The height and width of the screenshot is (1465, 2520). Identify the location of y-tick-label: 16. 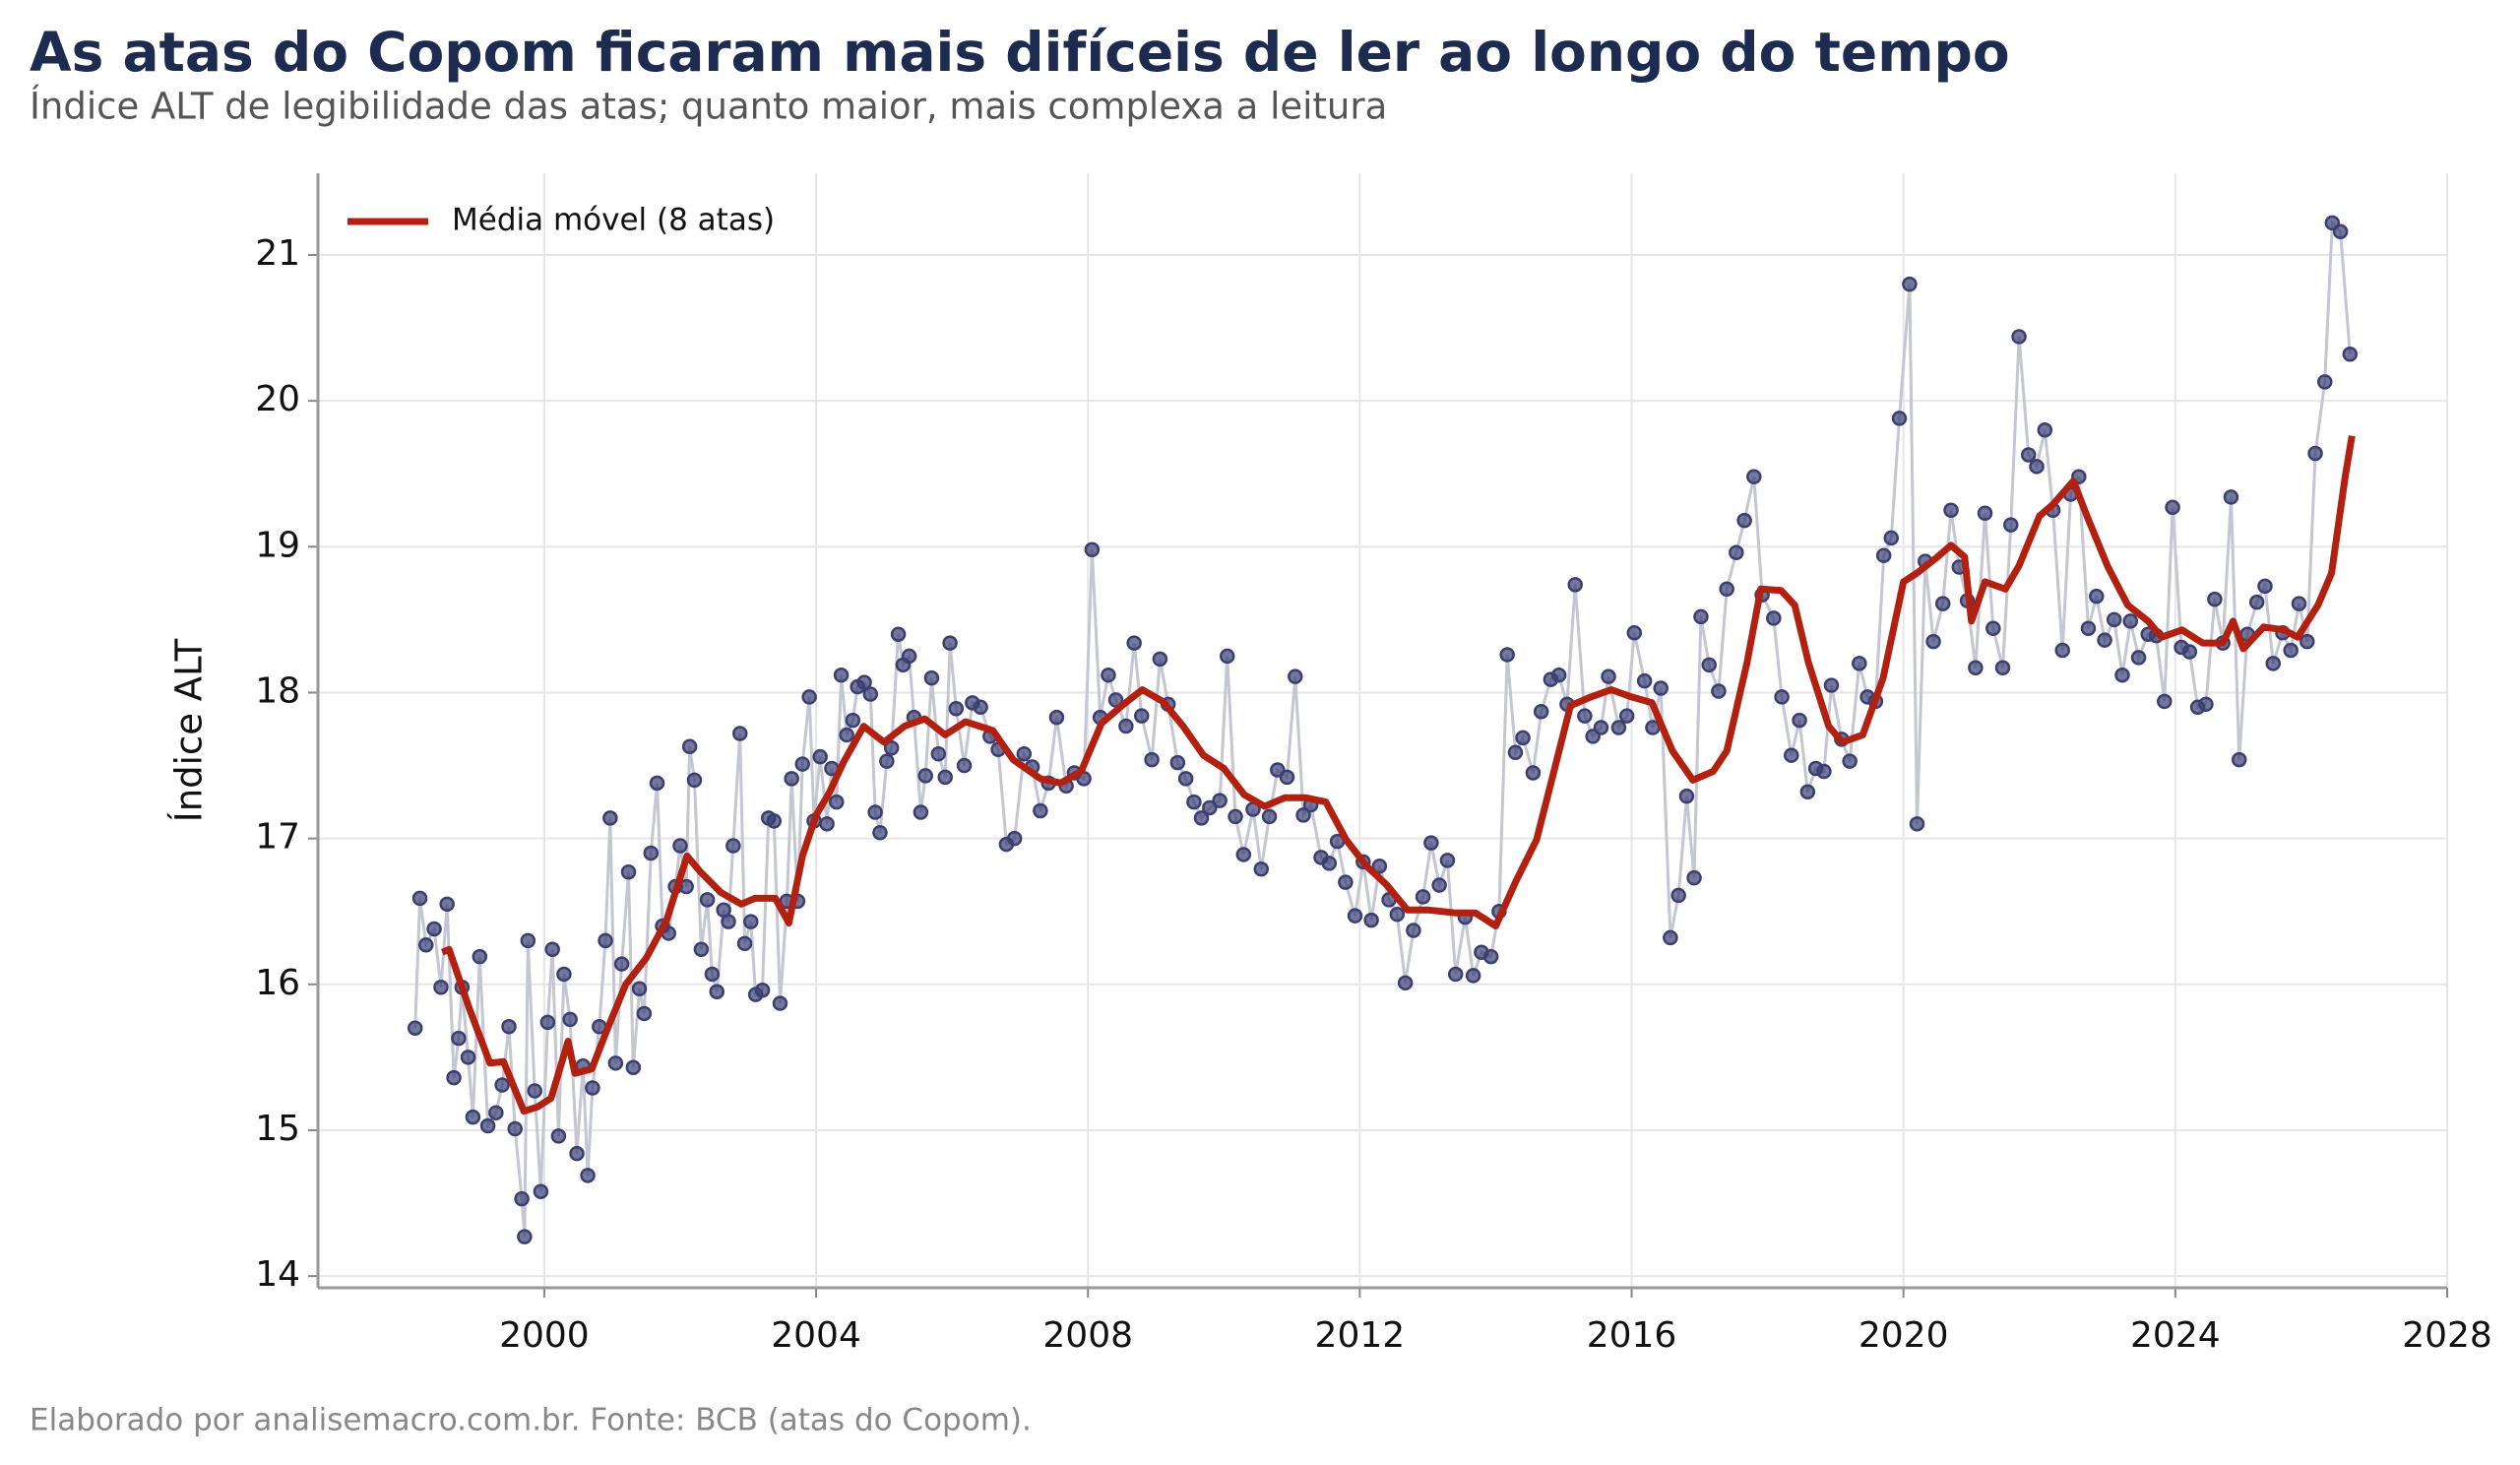
(277, 983).